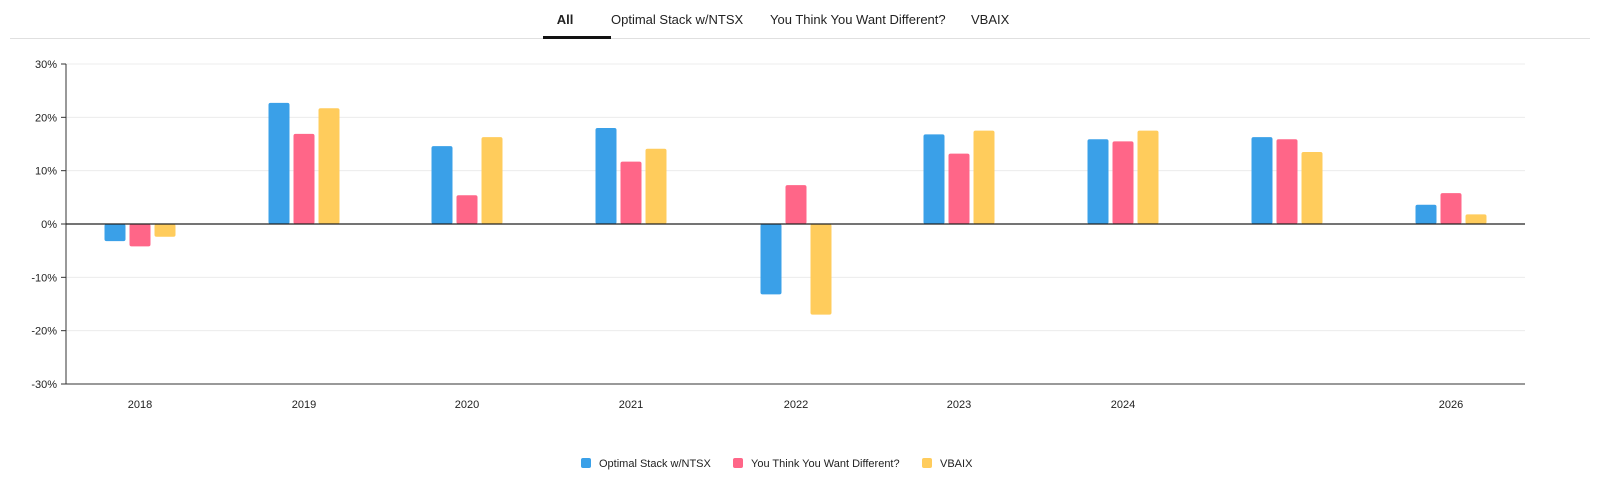 The image size is (1600, 479). What do you see at coordinates (677, 19) in the screenshot?
I see `tab-optimal-stack: Optimal Stack w/NTSX` at bounding box center [677, 19].